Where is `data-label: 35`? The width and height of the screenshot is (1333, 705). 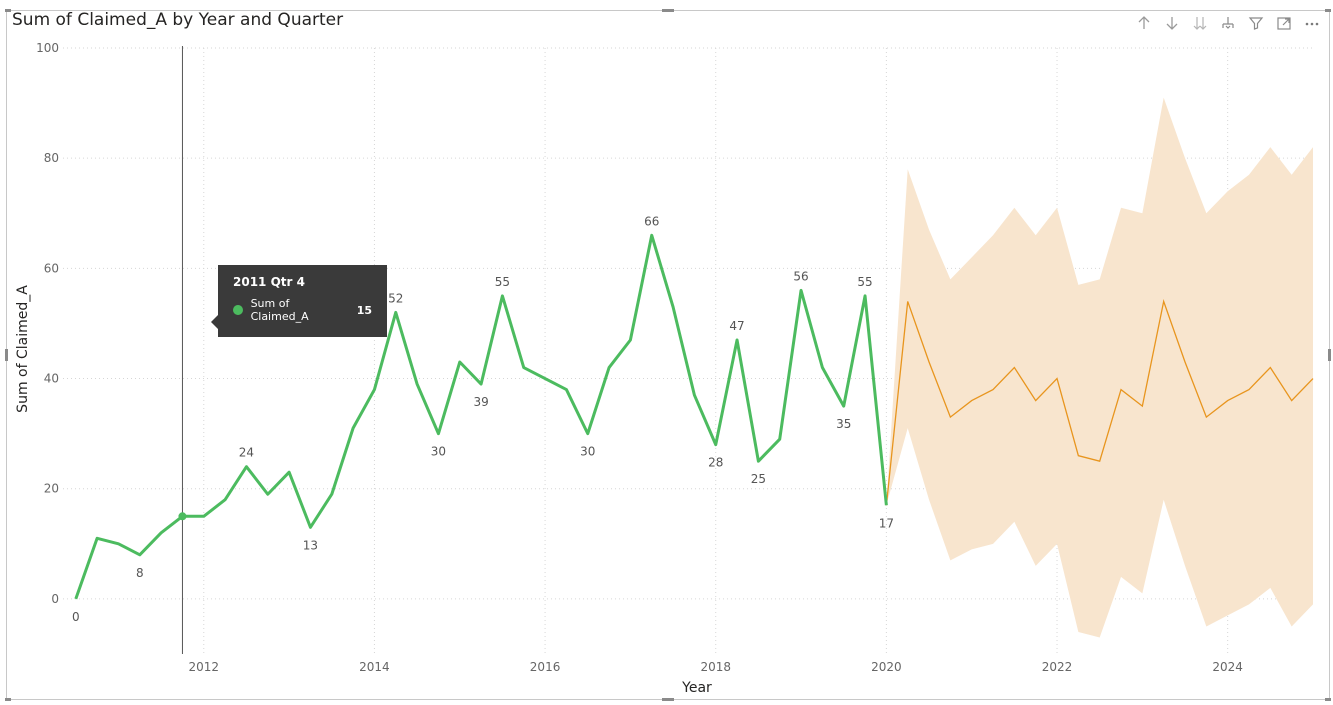 data-label: 35 is located at coordinates (843, 424).